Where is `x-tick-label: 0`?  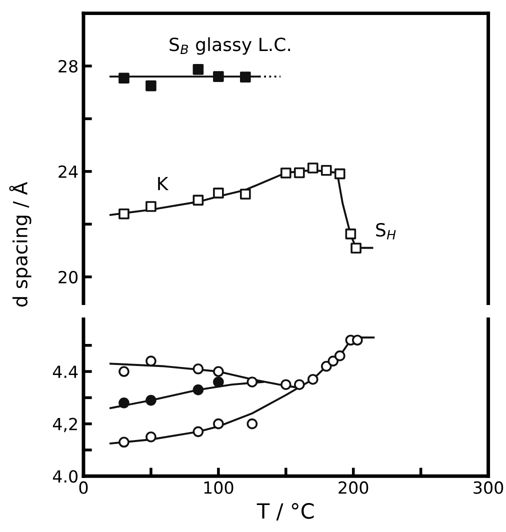 x-tick-label: 0 is located at coordinates (83, 487).